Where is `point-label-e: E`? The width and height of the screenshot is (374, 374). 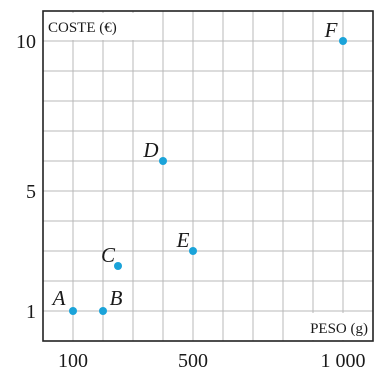 point-label-e: E is located at coordinates (183, 240).